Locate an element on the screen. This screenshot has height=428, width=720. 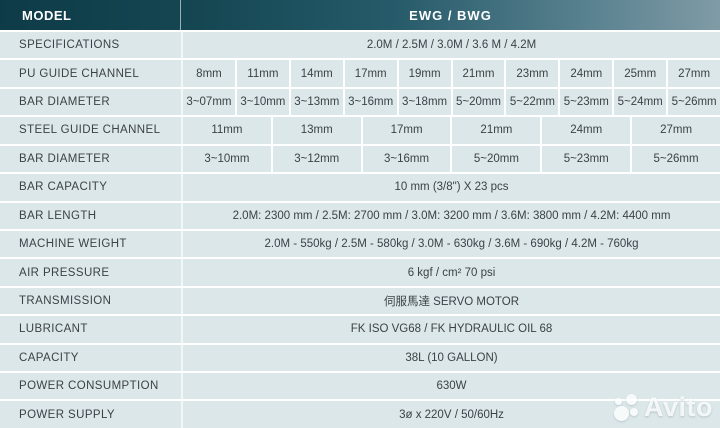
row-label: SPECIFICATIONS is located at coordinates (90, 45).